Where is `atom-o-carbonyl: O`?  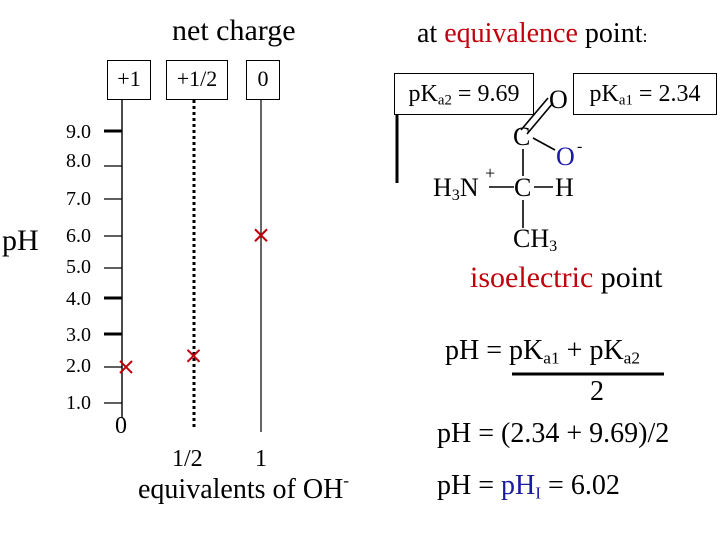
atom-o-carbonyl: O is located at coordinates (558, 99).